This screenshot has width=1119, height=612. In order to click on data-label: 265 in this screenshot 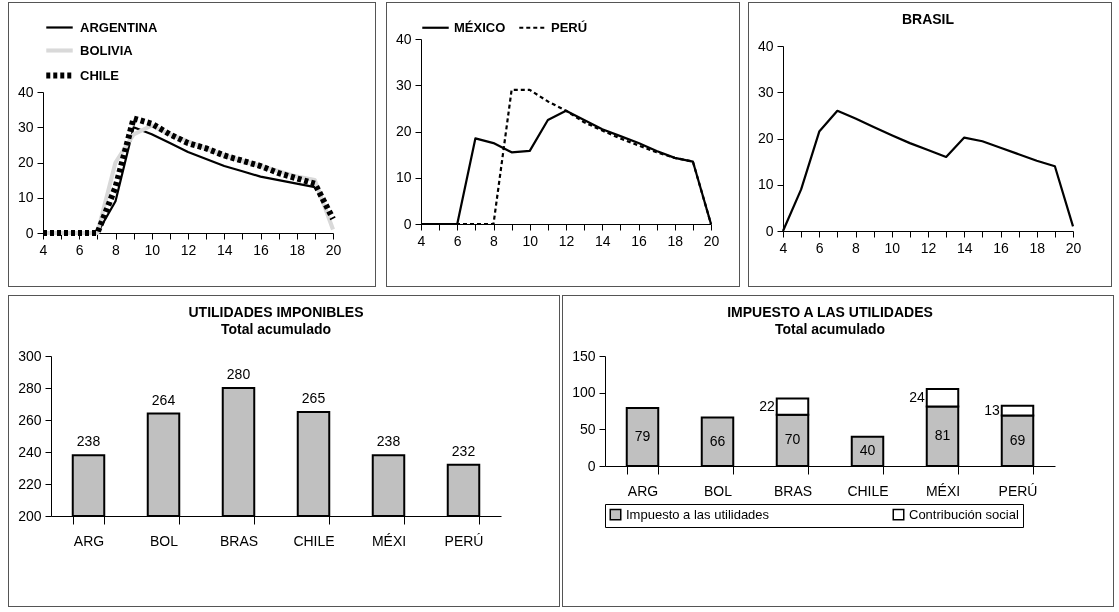, I will do `click(313, 398)`.